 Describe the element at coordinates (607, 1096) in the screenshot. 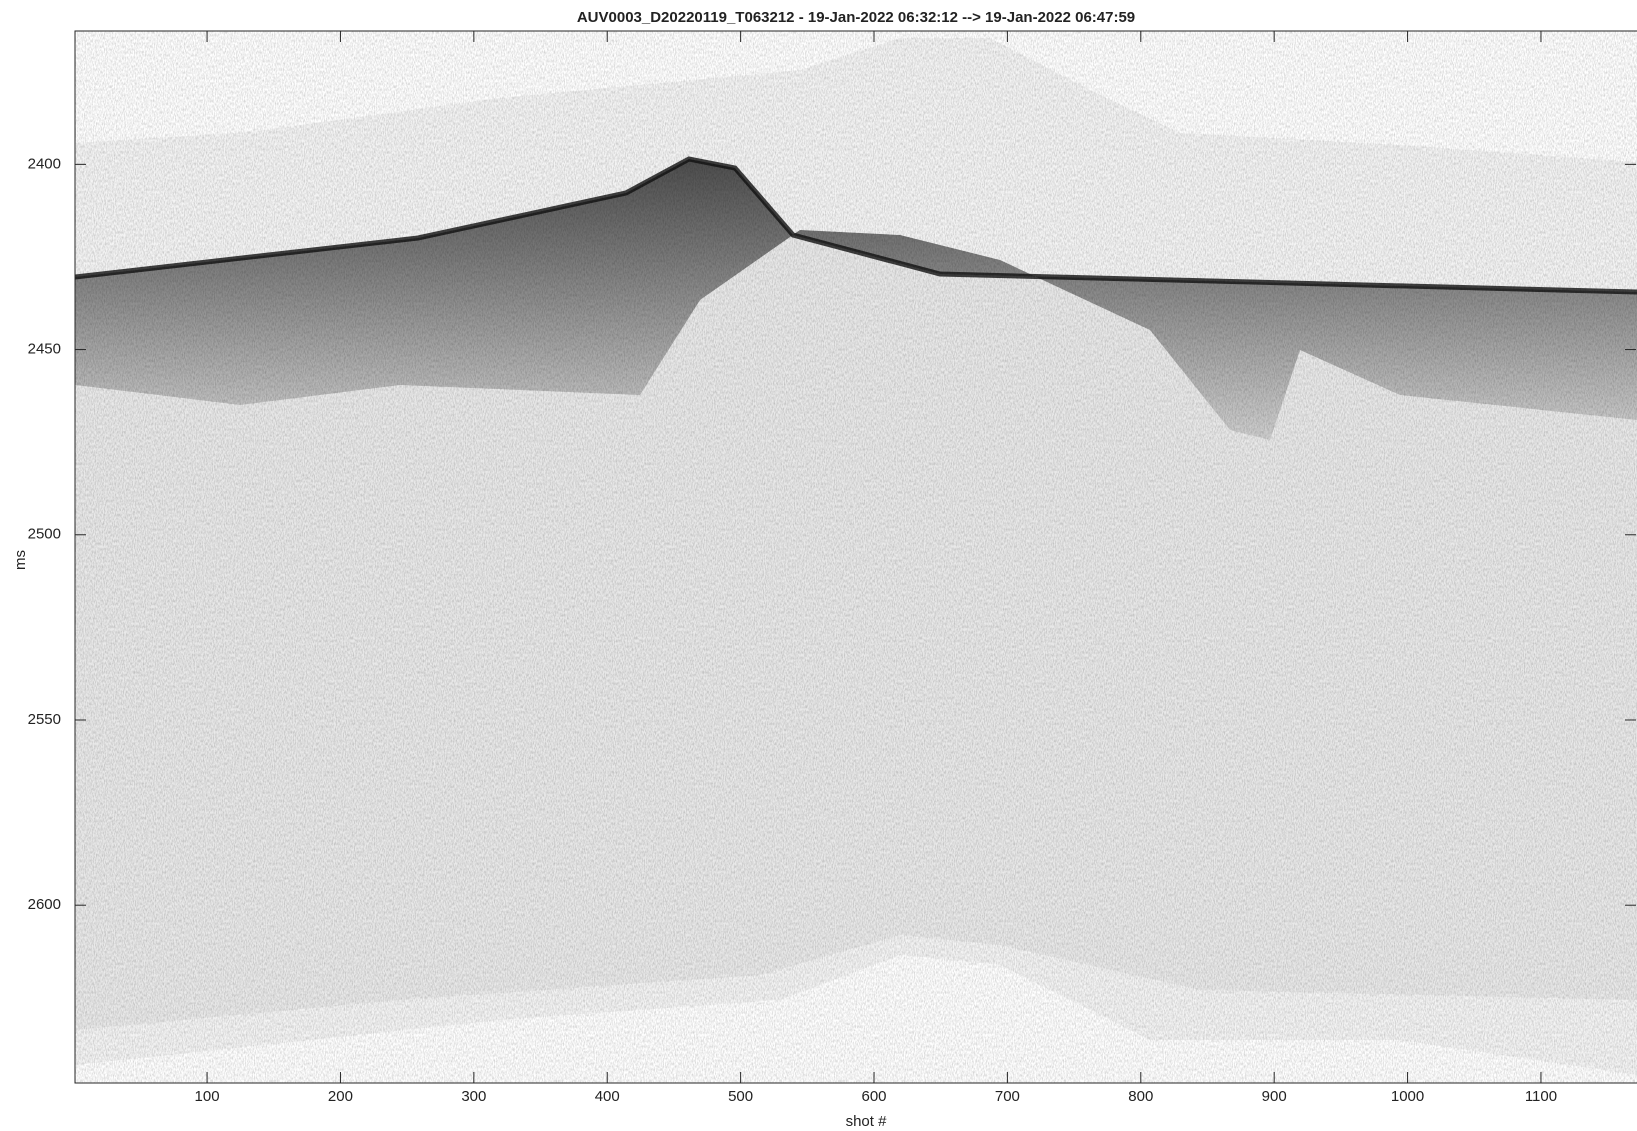

I see `x-tick-label: 400` at that location.